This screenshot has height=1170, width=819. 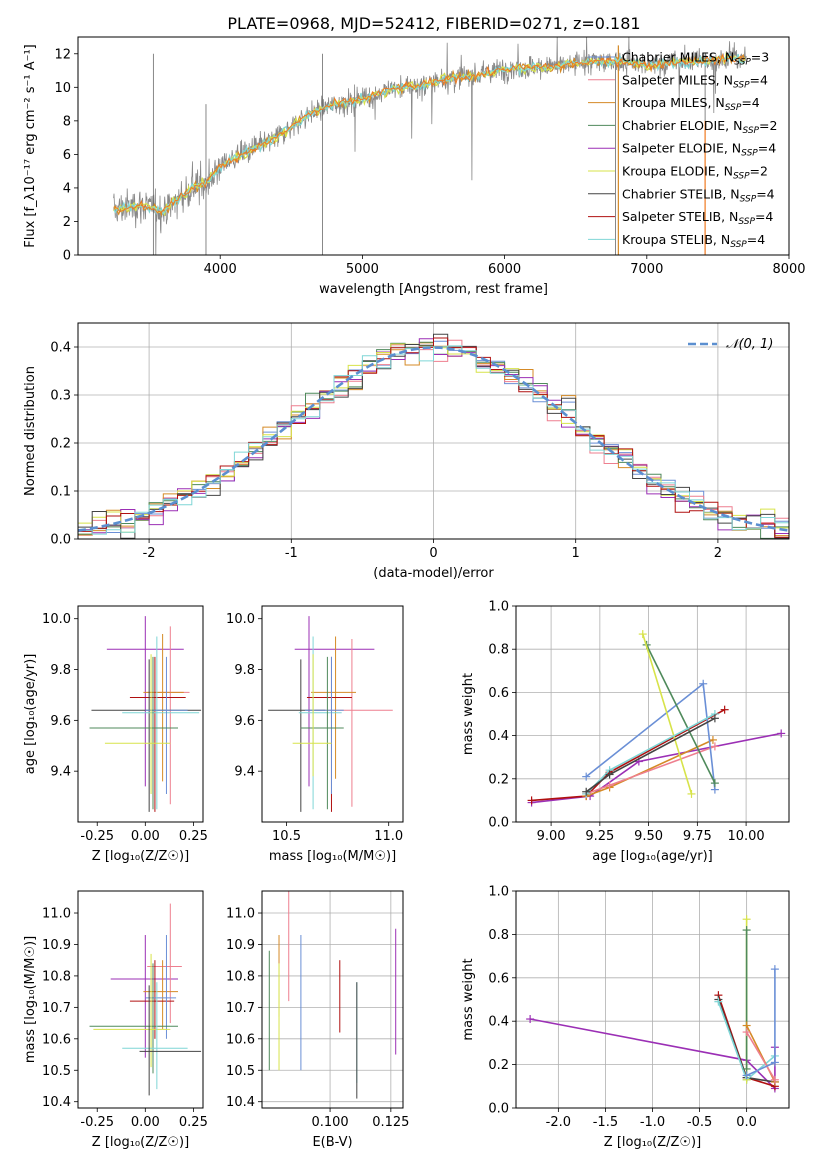 I want to click on x-axis-label: wavelength [Angstrom, rest frame], so click(x=433, y=289).